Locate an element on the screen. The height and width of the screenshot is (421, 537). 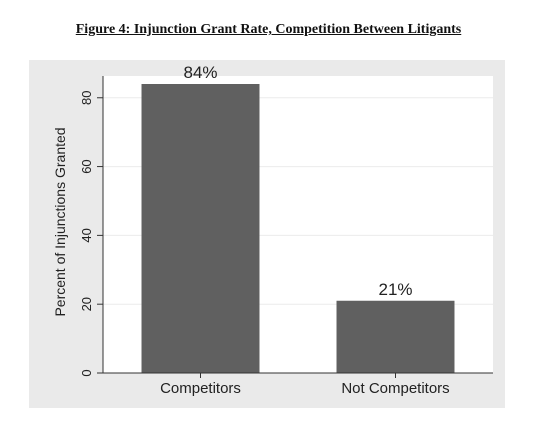
y-tick-label: 60 is located at coordinates (86, 166).